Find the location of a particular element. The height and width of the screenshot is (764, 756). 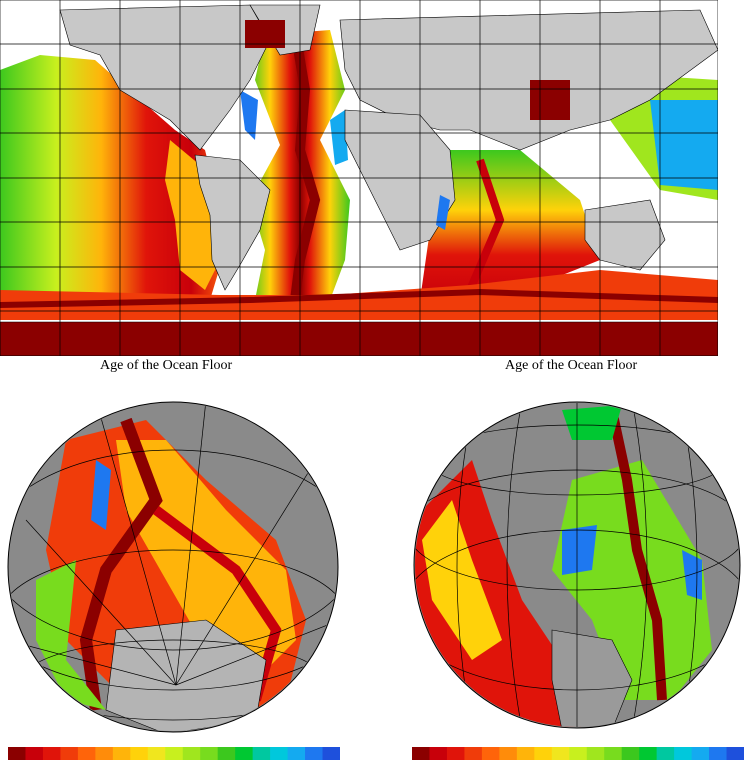

globe-green-floor is located at coordinates (71, 635).